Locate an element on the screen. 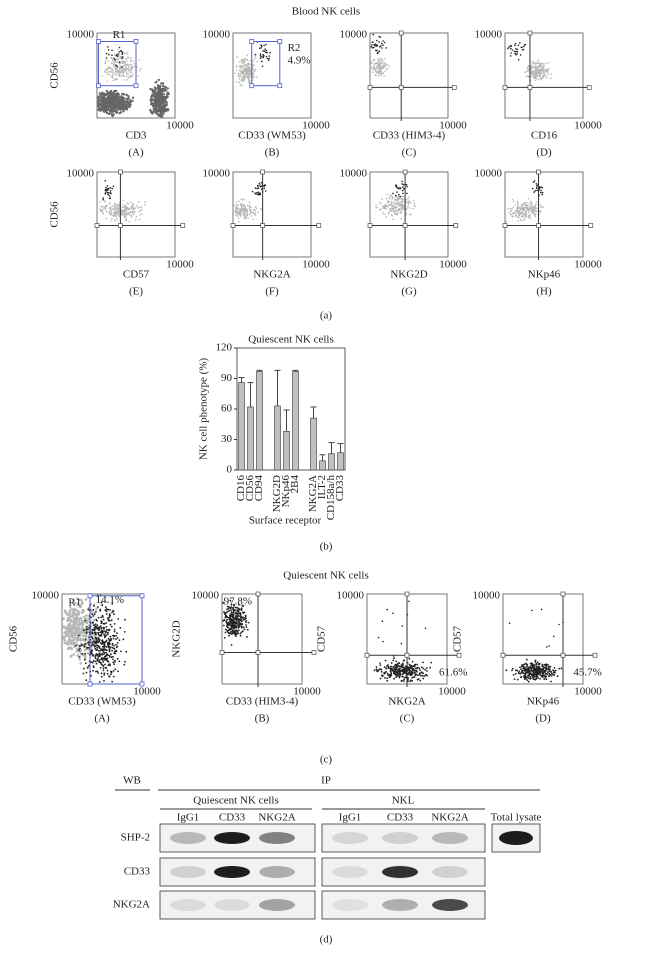 This screenshot has height=966, width=652. row-label: NKG2A is located at coordinates (131, 905).